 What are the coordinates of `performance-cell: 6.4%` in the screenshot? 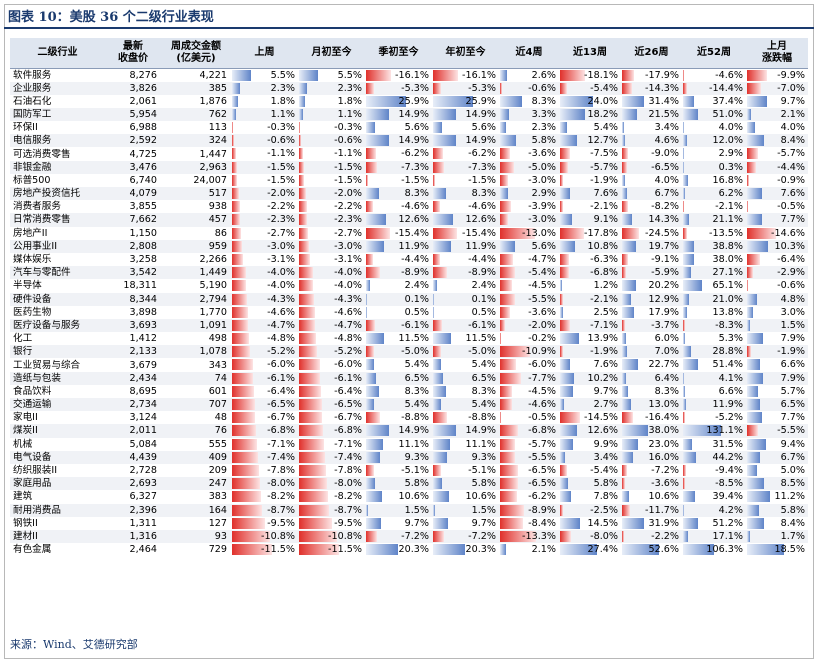 It's located at (651, 378).